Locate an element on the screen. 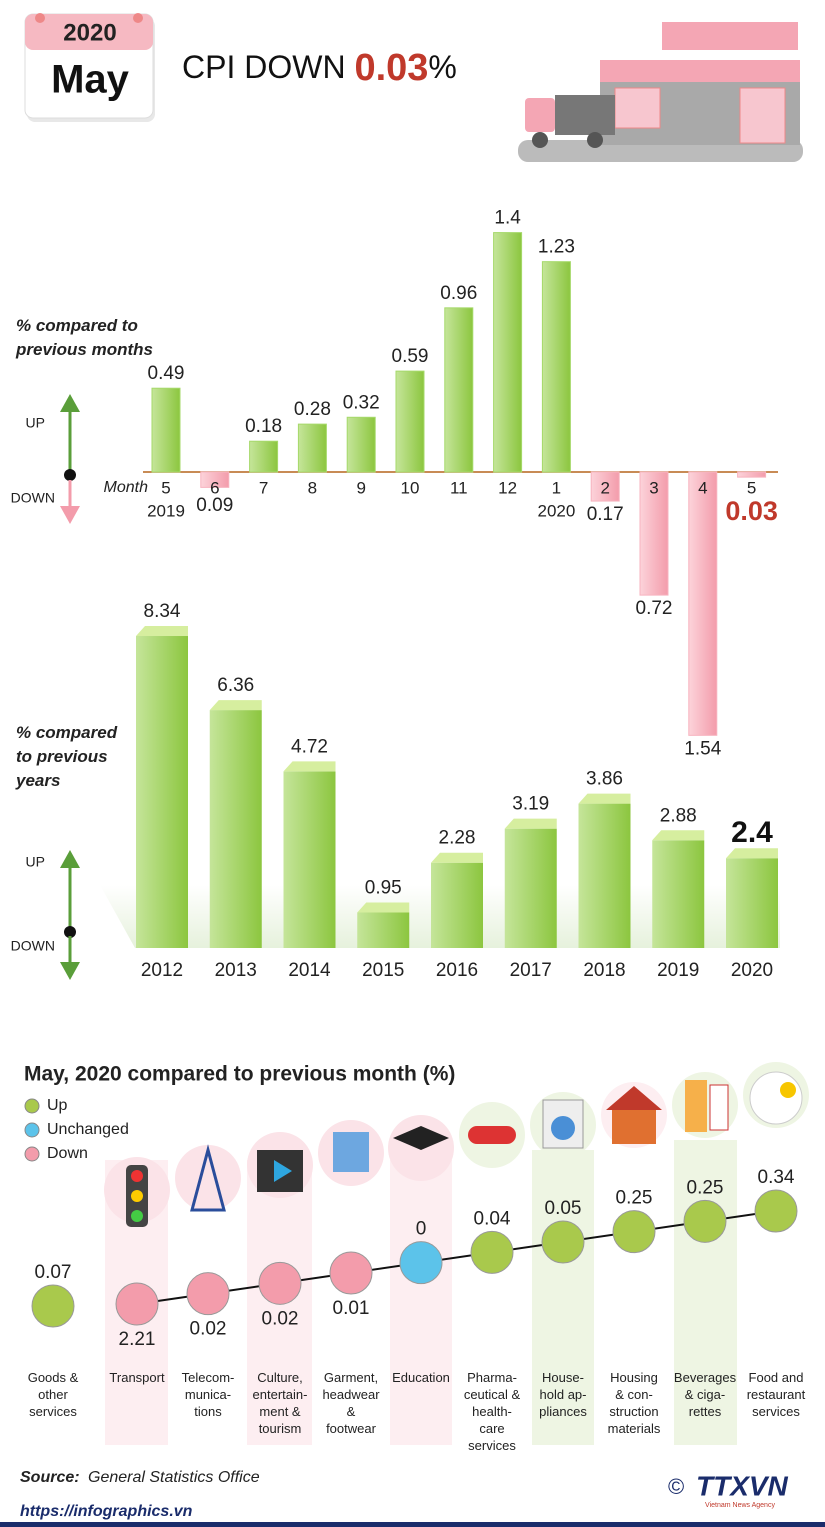 The image size is (825, 1527). value-label: 0.25 is located at coordinates (634, 1198).